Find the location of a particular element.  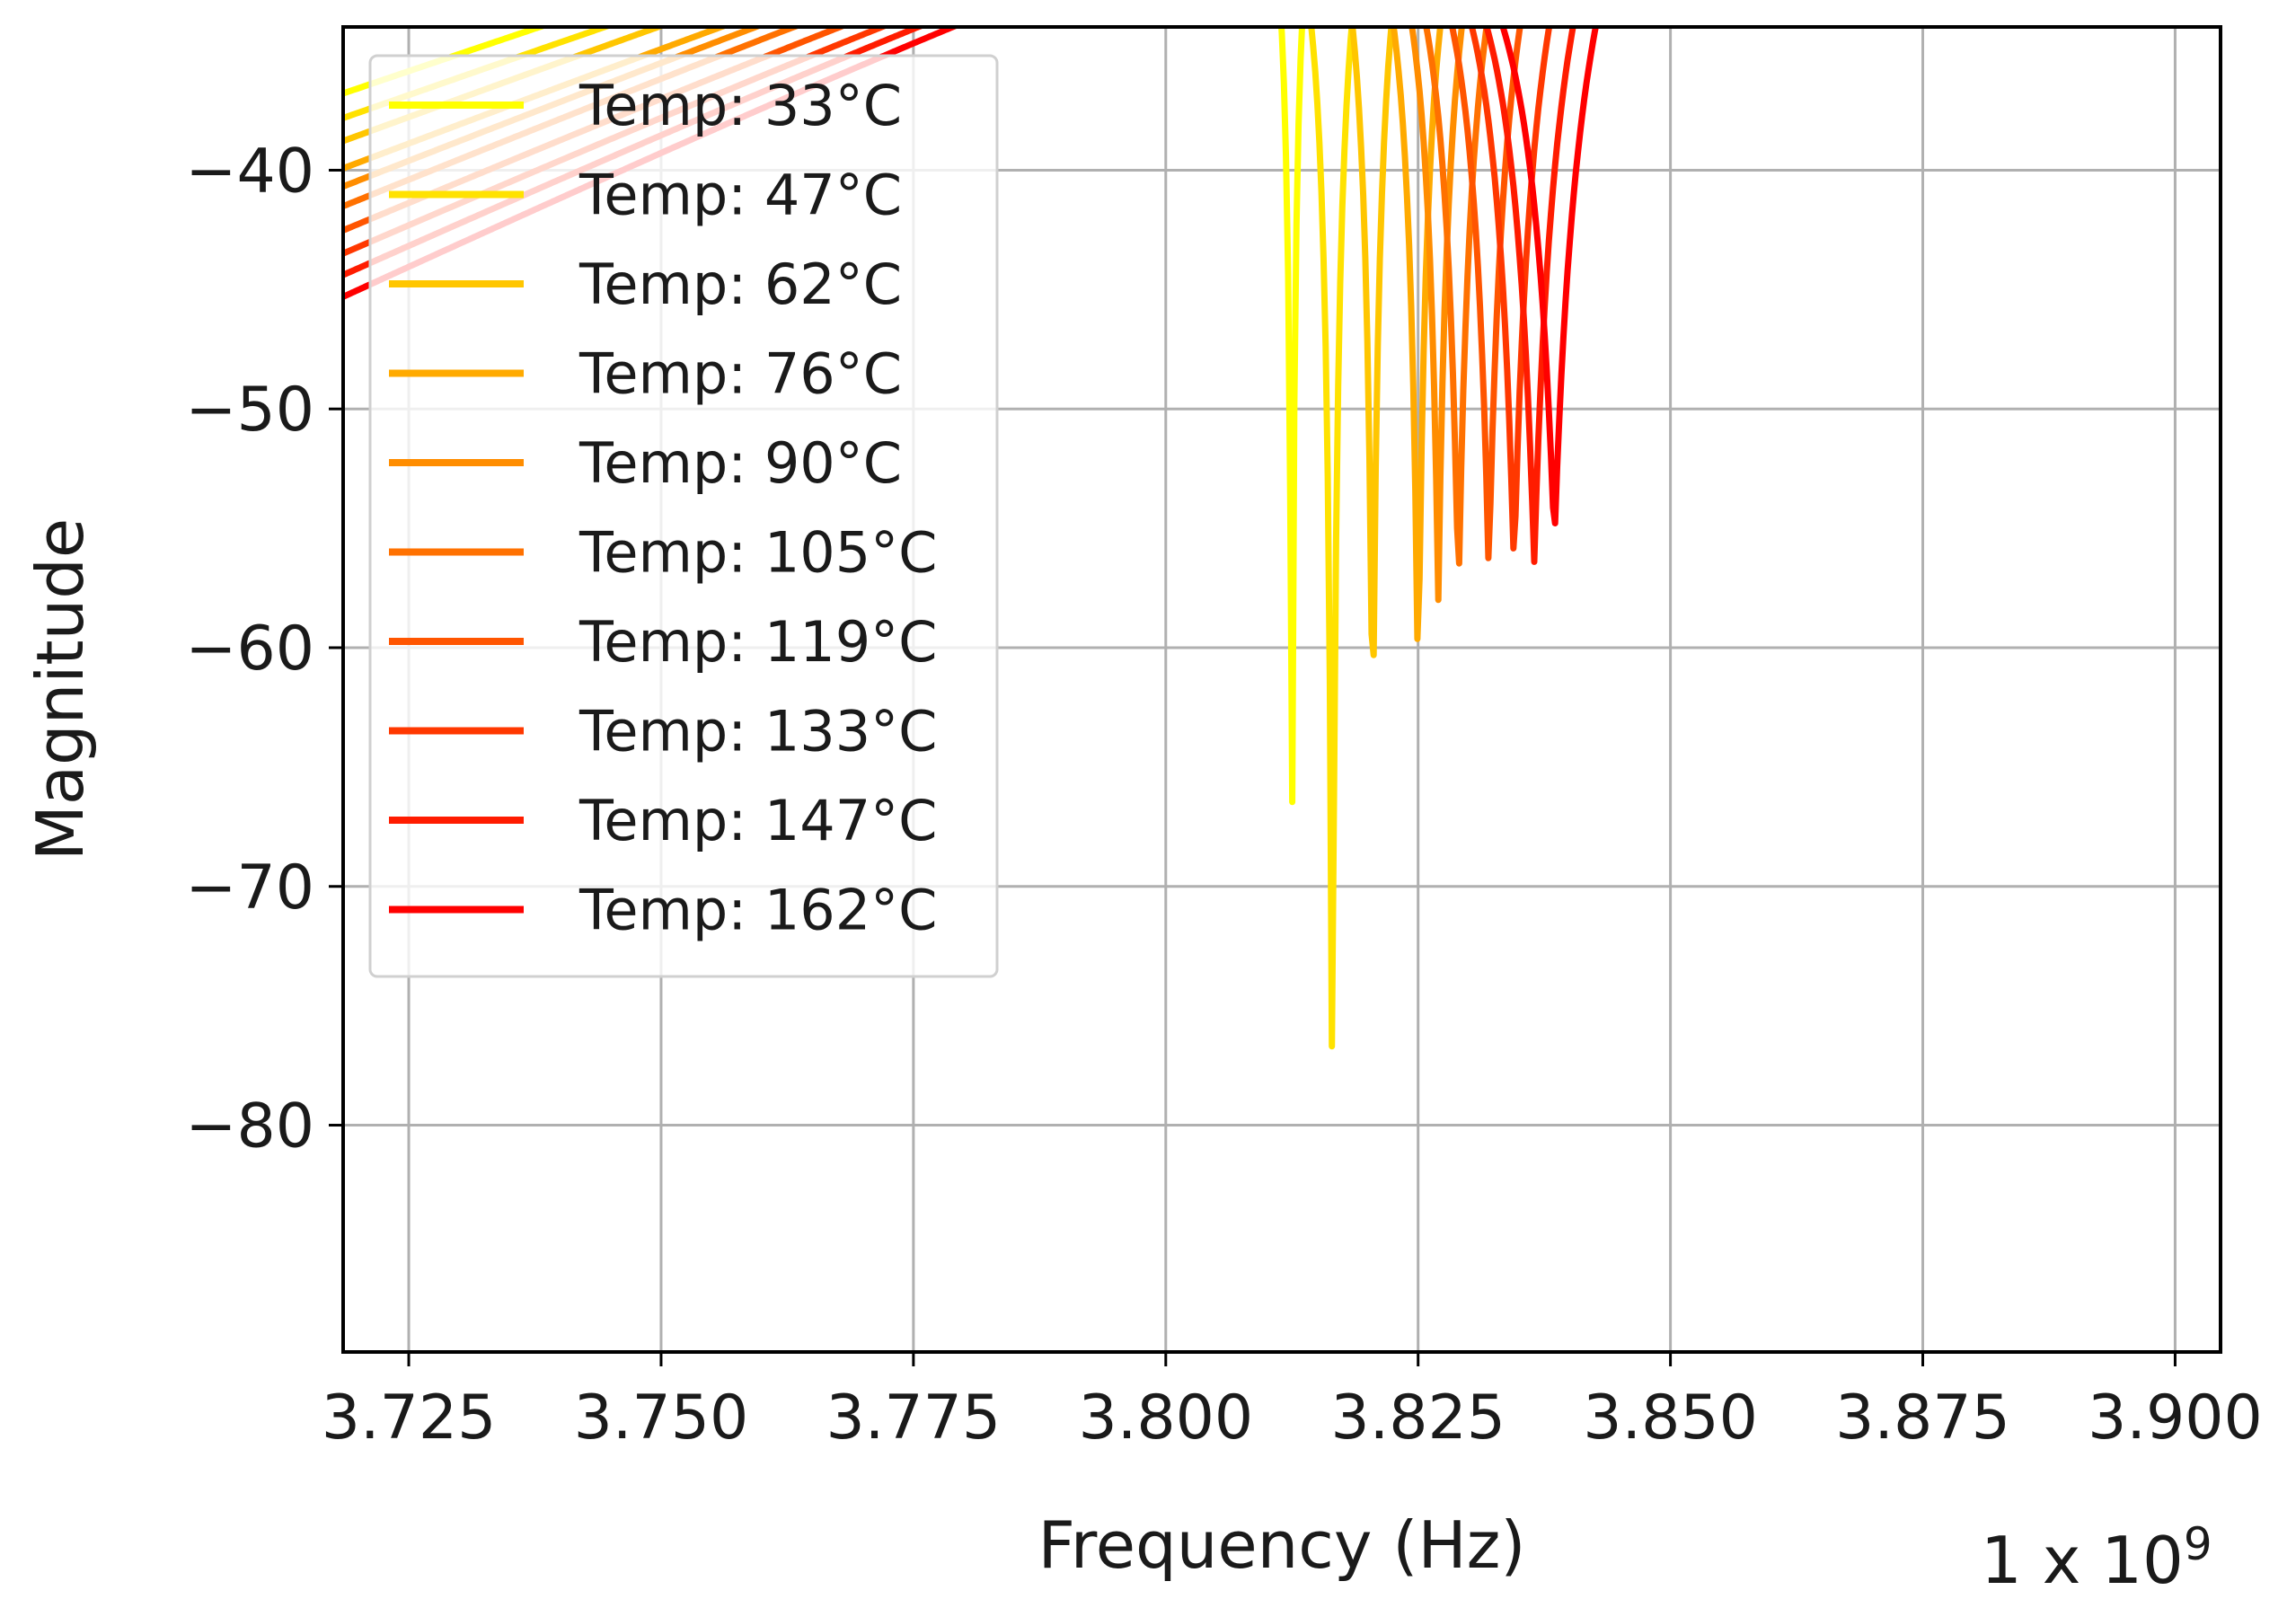

x-scale-base: 1 x 10 is located at coordinates (2082, 1561).